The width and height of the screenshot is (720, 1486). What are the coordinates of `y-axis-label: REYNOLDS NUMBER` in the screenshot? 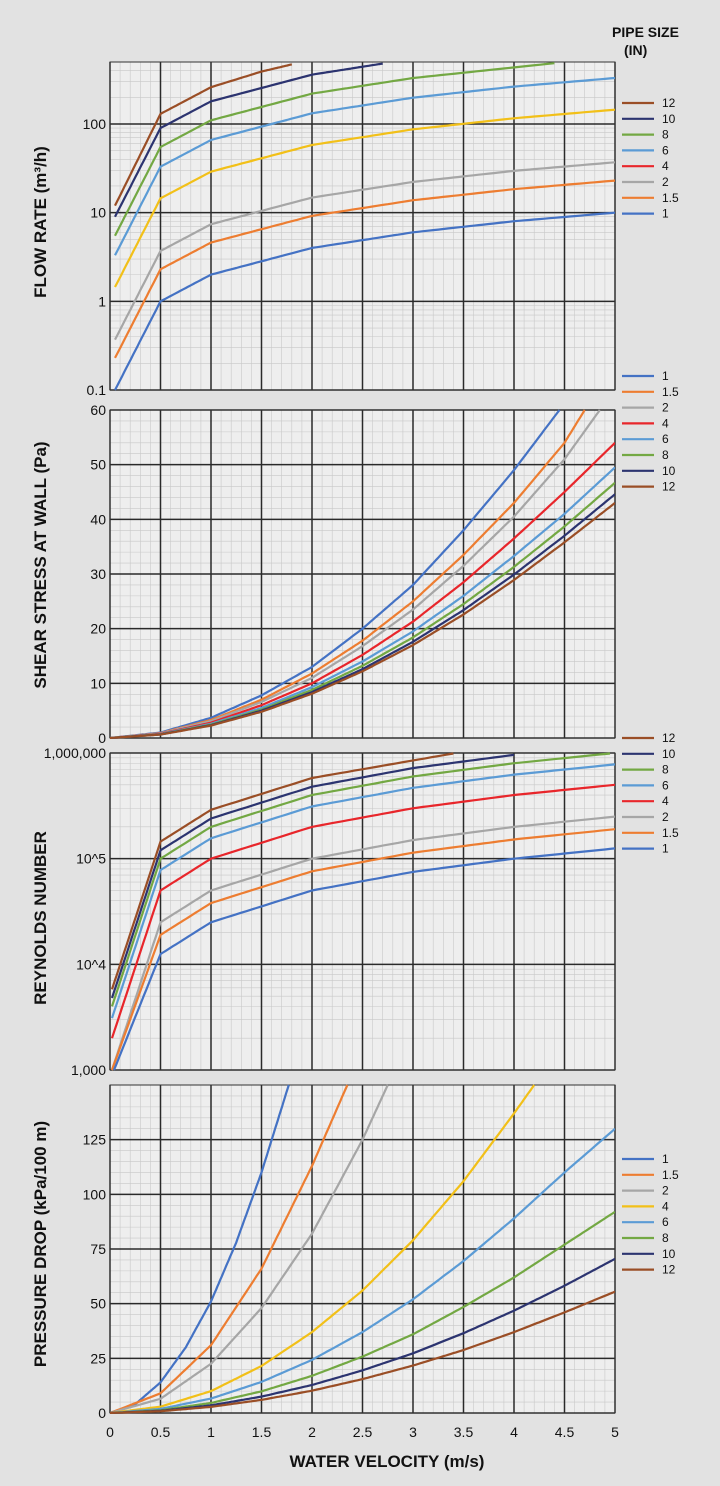 It's located at (40, 918).